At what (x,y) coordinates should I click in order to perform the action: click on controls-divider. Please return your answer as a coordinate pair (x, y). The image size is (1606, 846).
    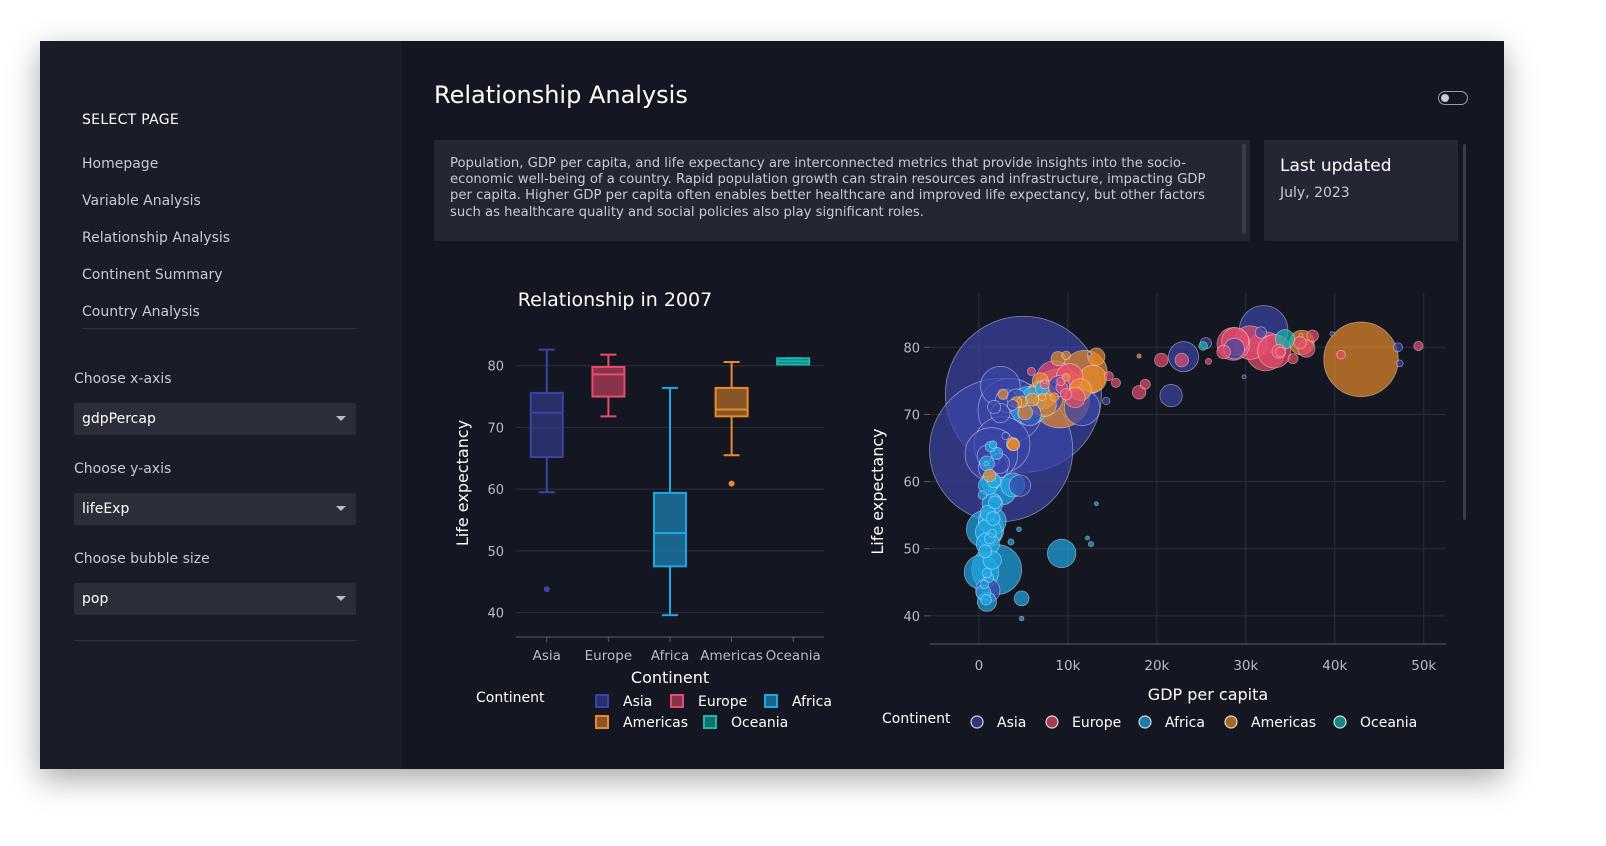
    Looking at the image, I should click on (215, 640).